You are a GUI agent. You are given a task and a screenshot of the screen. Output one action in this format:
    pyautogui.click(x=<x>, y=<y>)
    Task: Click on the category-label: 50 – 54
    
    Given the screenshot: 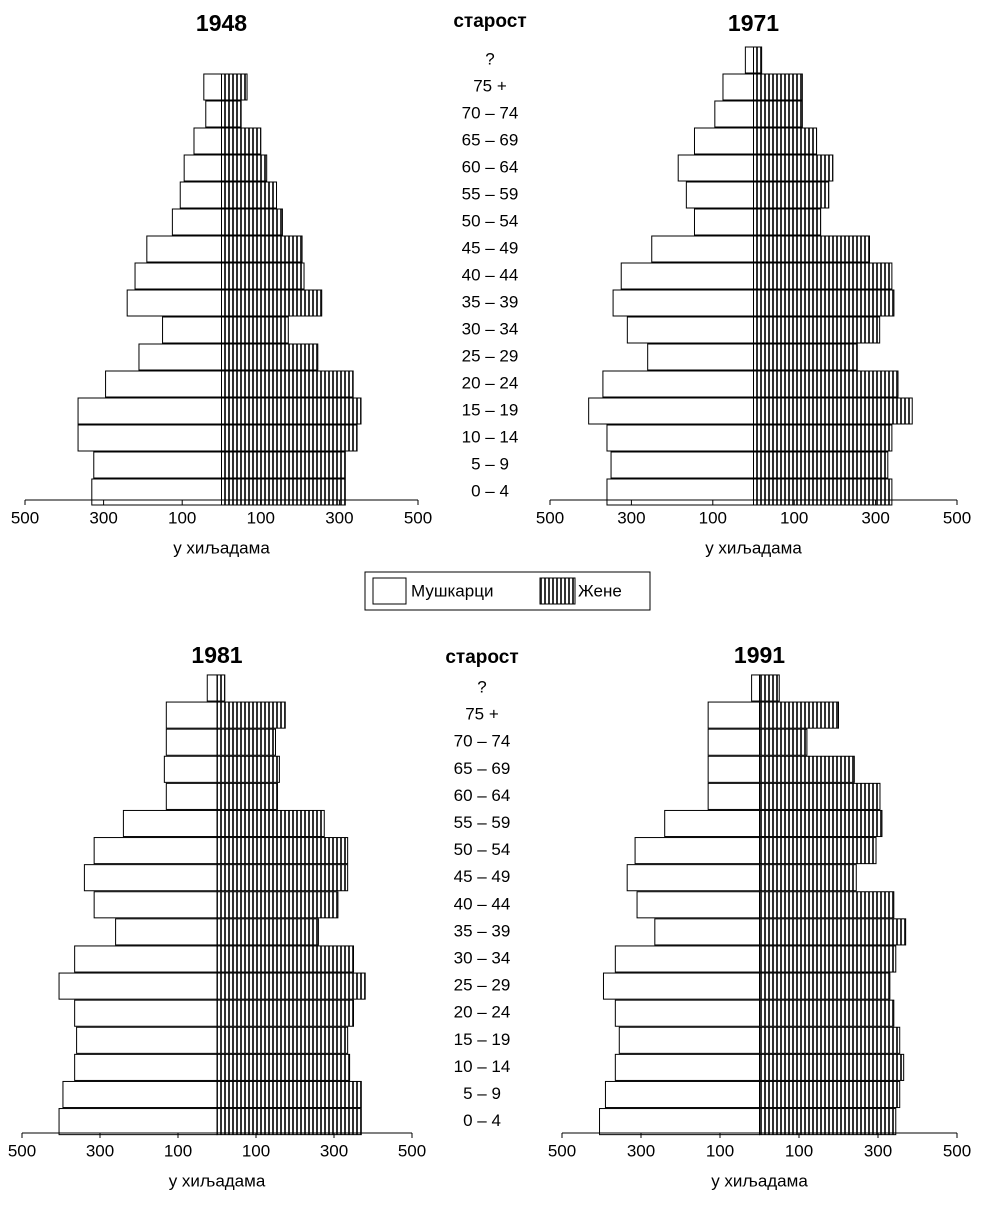 What is the action you would take?
    pyautogui.click(x=482, y=849)
    